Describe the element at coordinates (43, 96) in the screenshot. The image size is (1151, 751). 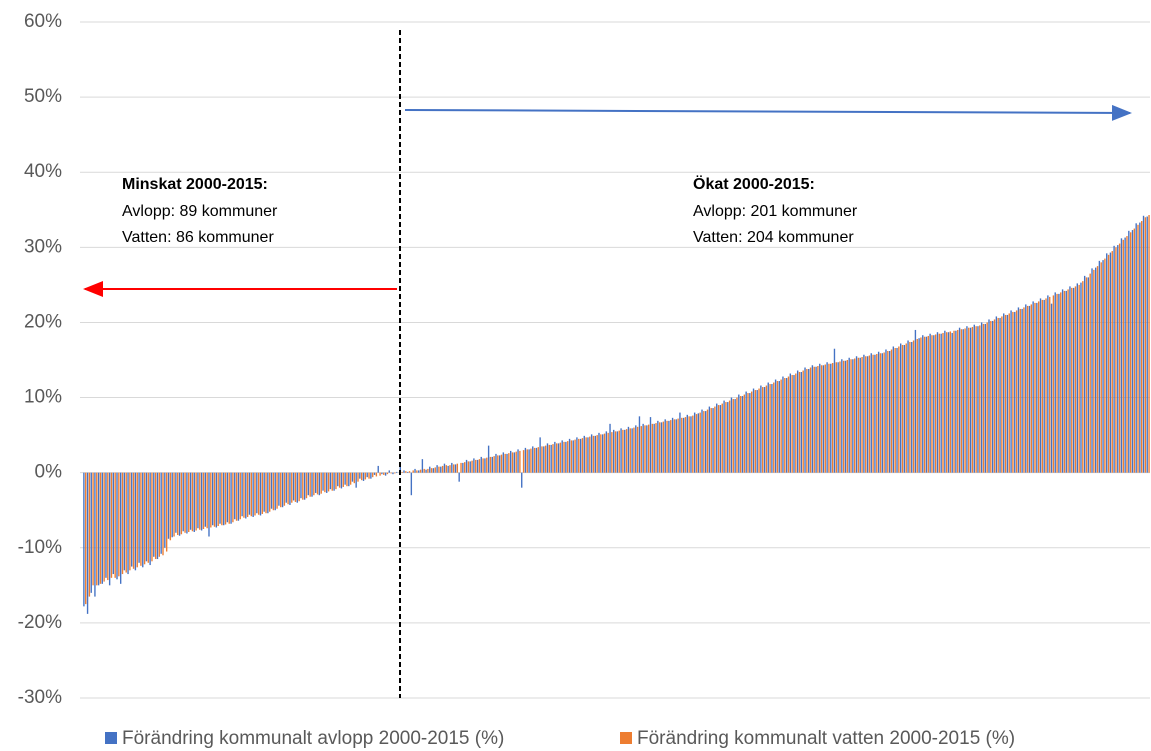
I see `y-tick-label: 50%` at that location.